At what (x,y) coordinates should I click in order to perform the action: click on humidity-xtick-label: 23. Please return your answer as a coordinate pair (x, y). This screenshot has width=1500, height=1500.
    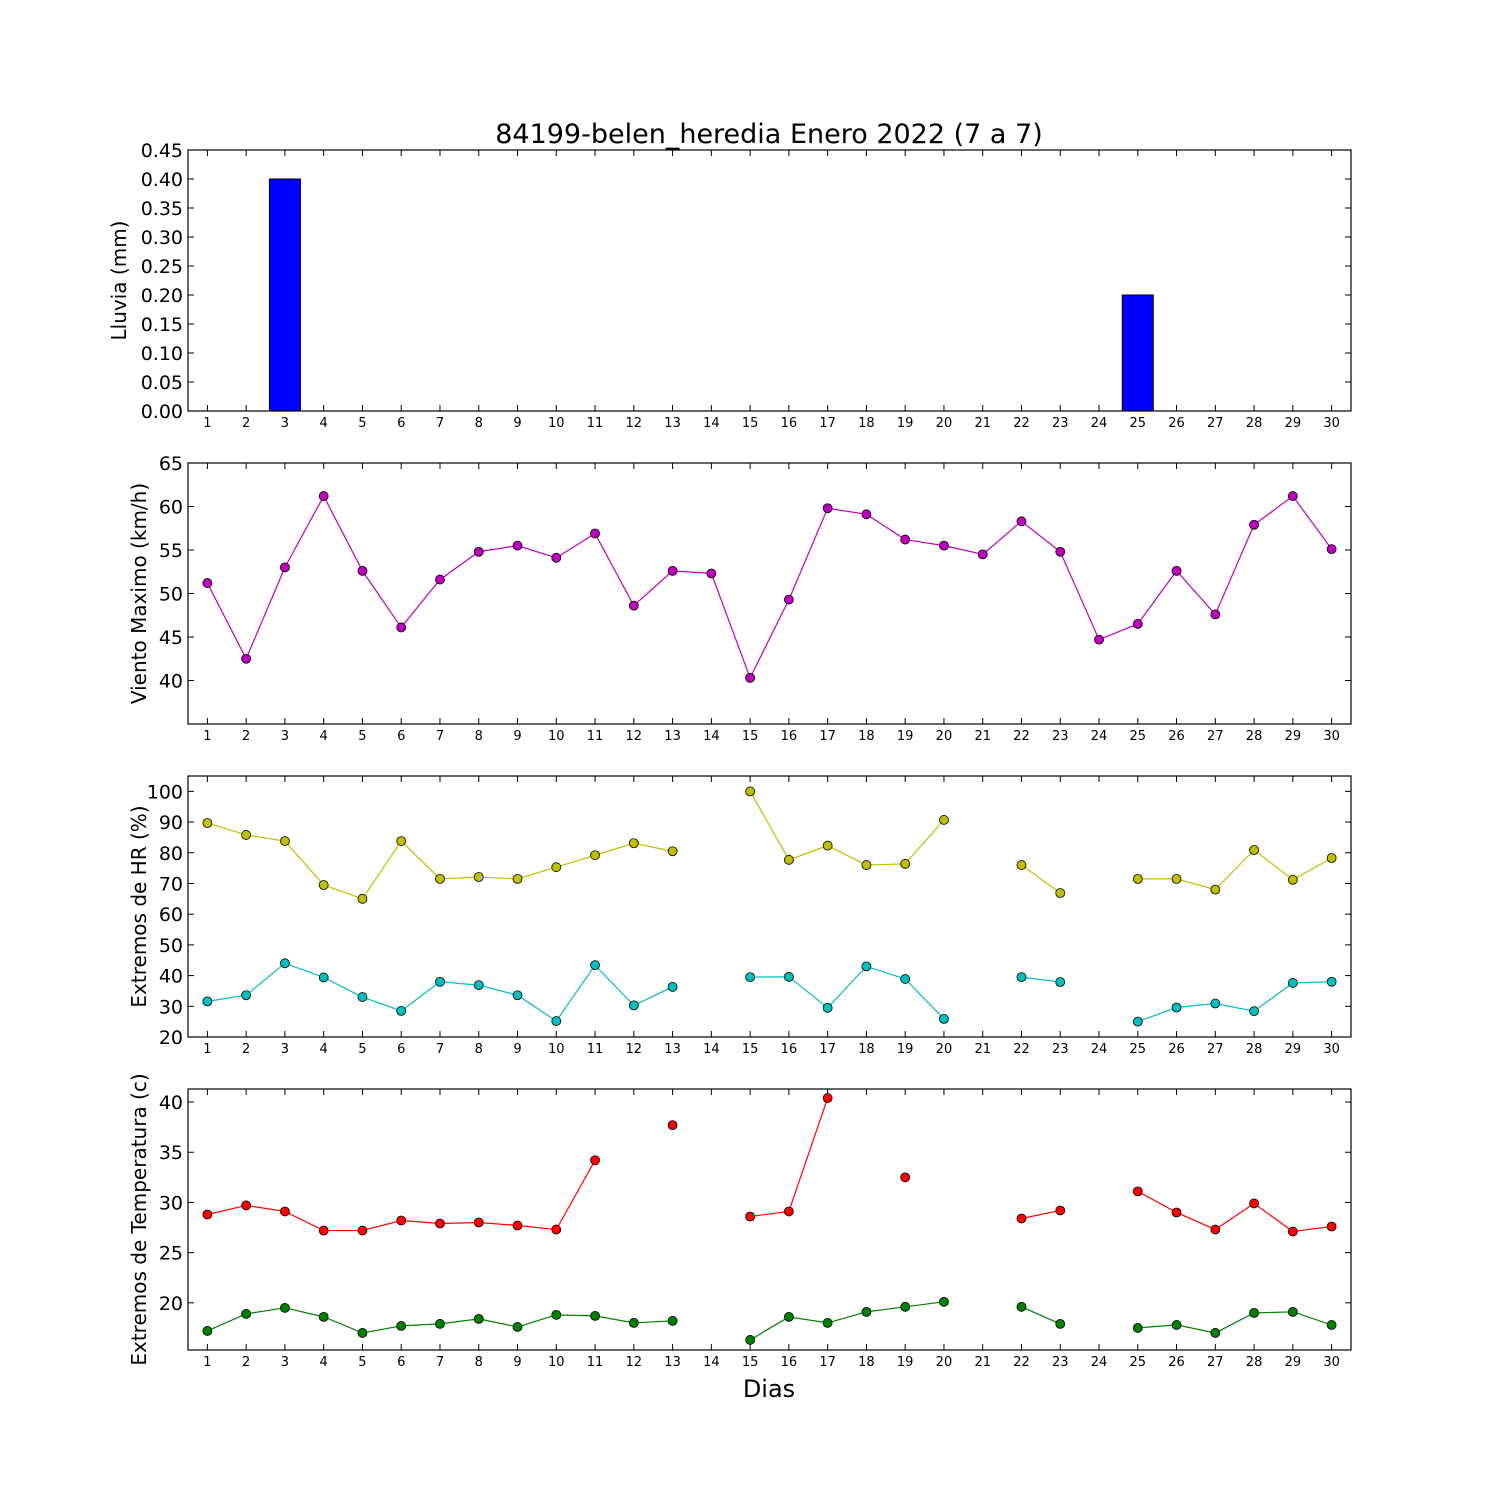
    Looking at the image, I should click on (1060, 1049).